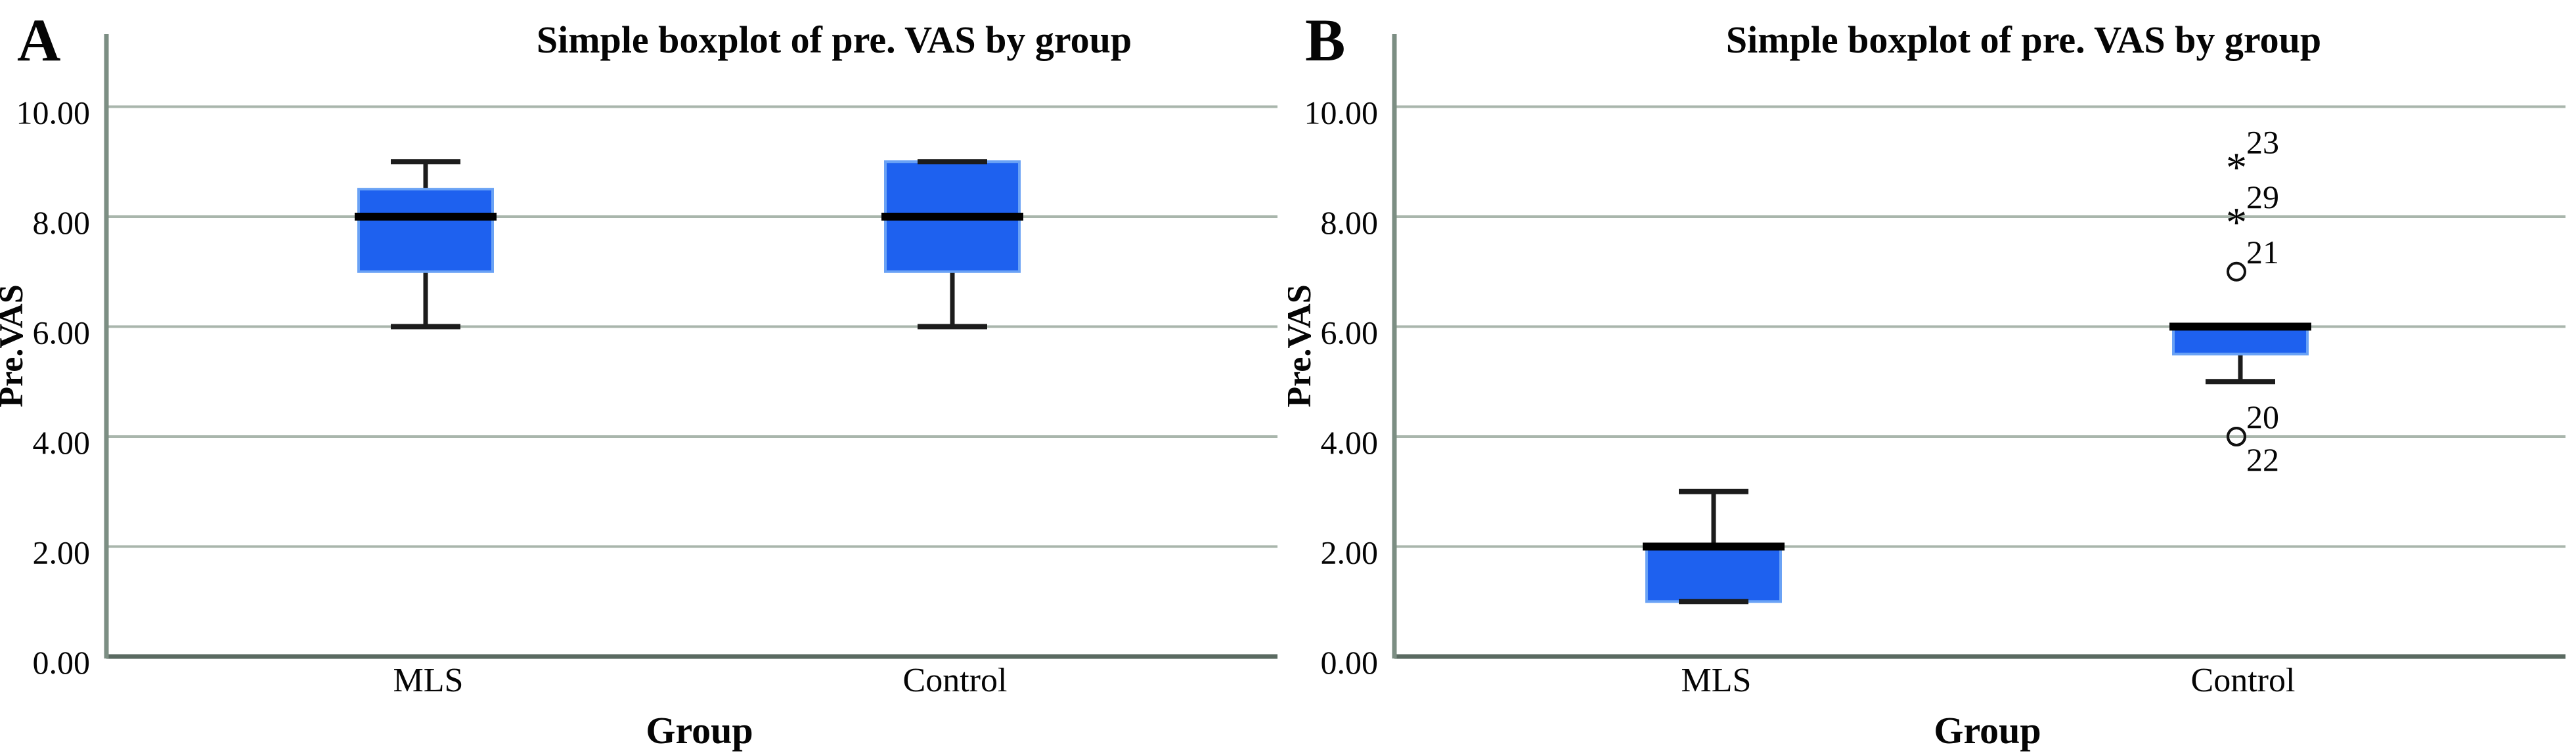 This screenshot has width=2576, height=755. What do you see at coordinates (62, 222) in the screenshot?
I see `ytick-label-a-8.00: 8.00` at bounding box center [62, 222].